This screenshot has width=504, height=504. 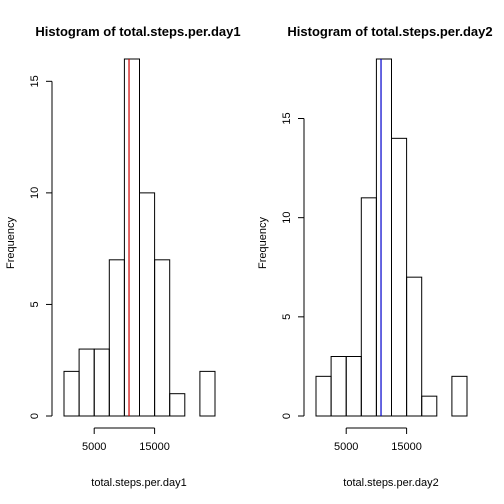 I want to click on x-axis-label: total.steps.per.day2, so click(x=390, y=483).